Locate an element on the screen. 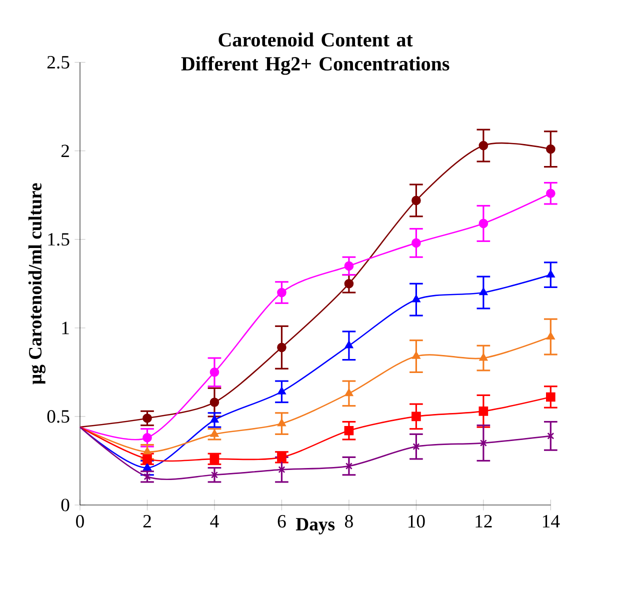 This screenshot has width=625, height=597. x-tick-label: 2 is located at coordinates (147, 521).